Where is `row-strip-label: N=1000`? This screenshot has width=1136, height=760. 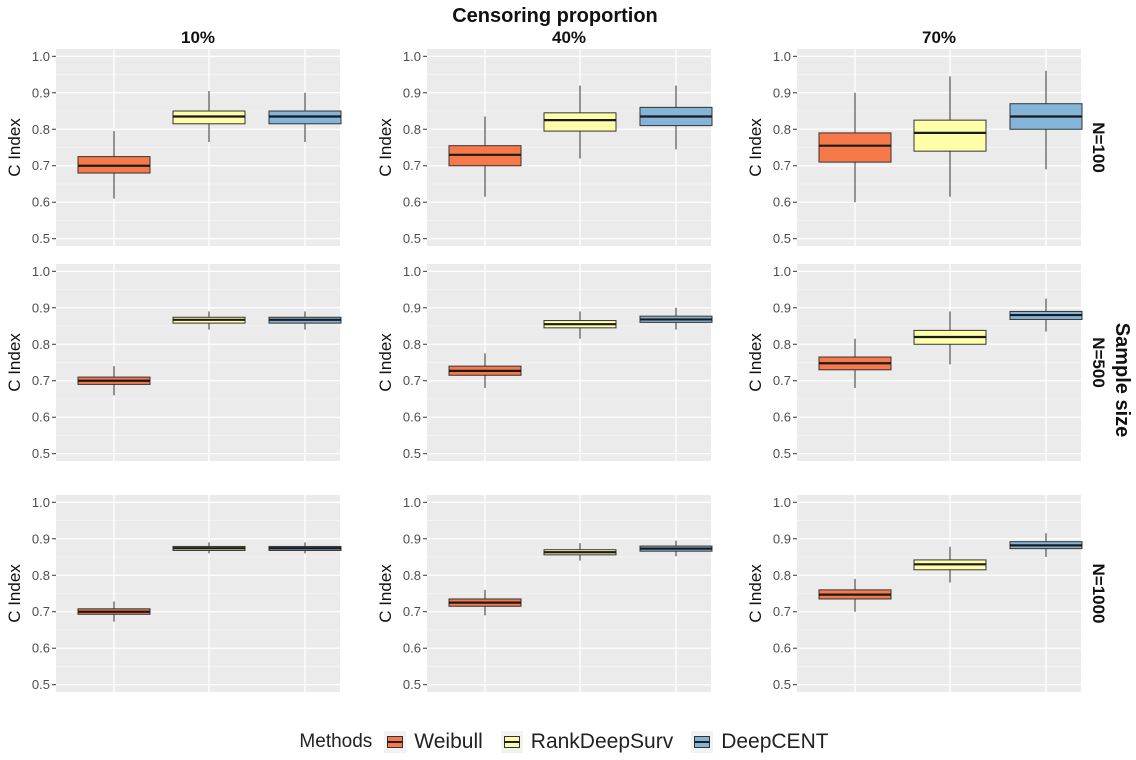 row-strip-label: N=1000 is located at coordinates (1098, 593).